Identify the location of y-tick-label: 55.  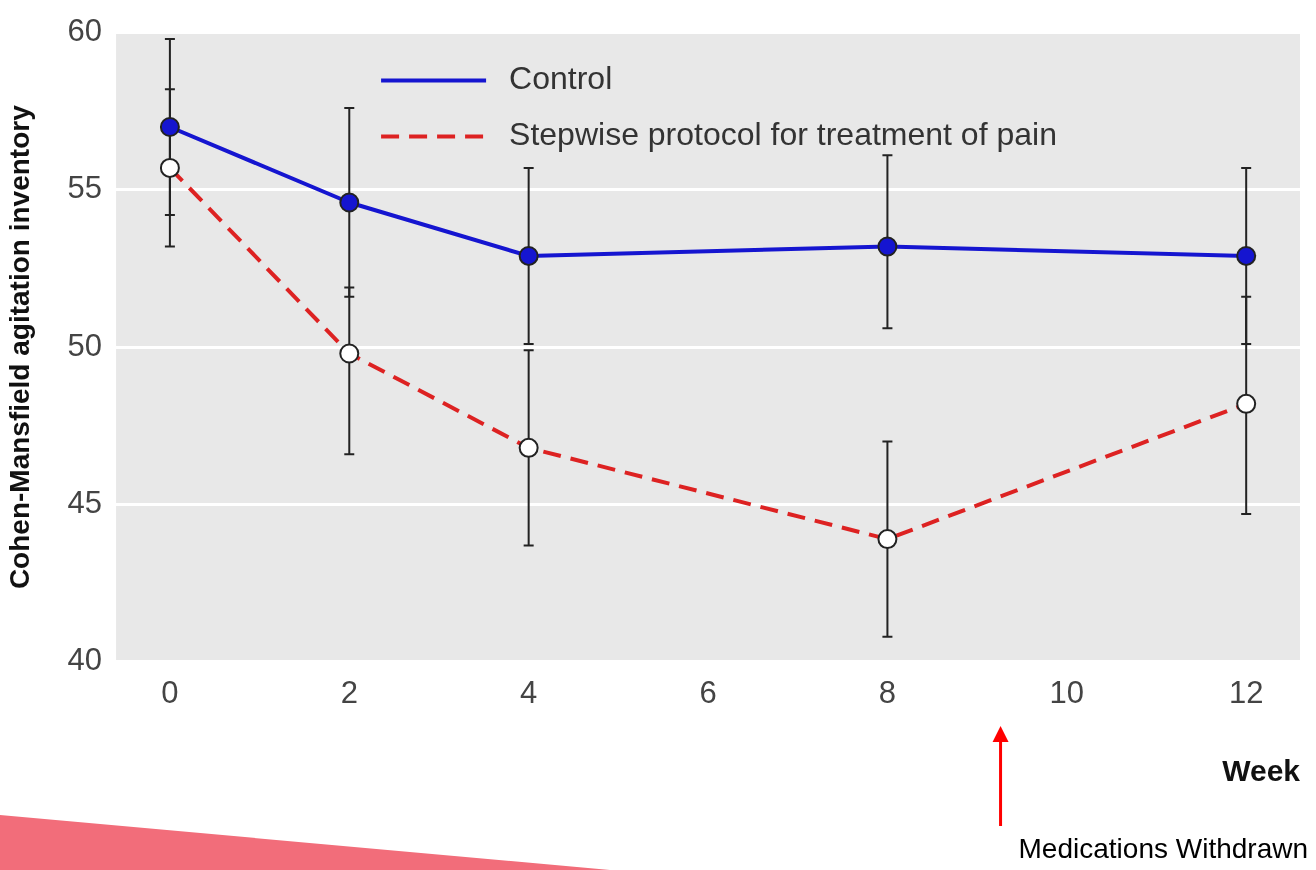
(85, 188).